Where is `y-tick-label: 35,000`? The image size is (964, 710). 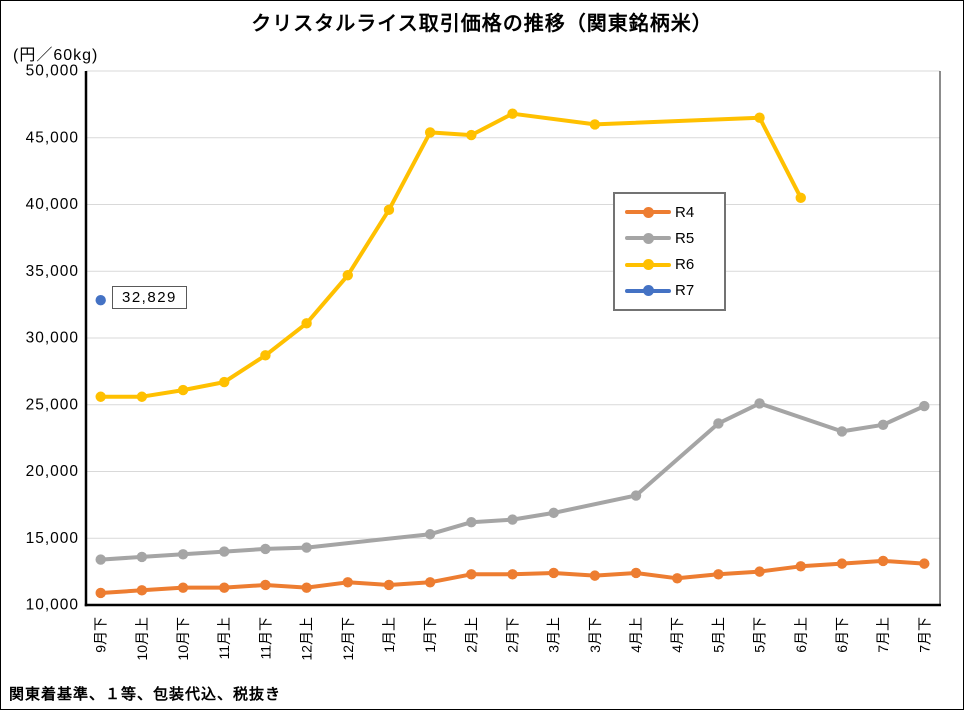
y-tick-label: 35,000 is located at coordinates (52, 271).